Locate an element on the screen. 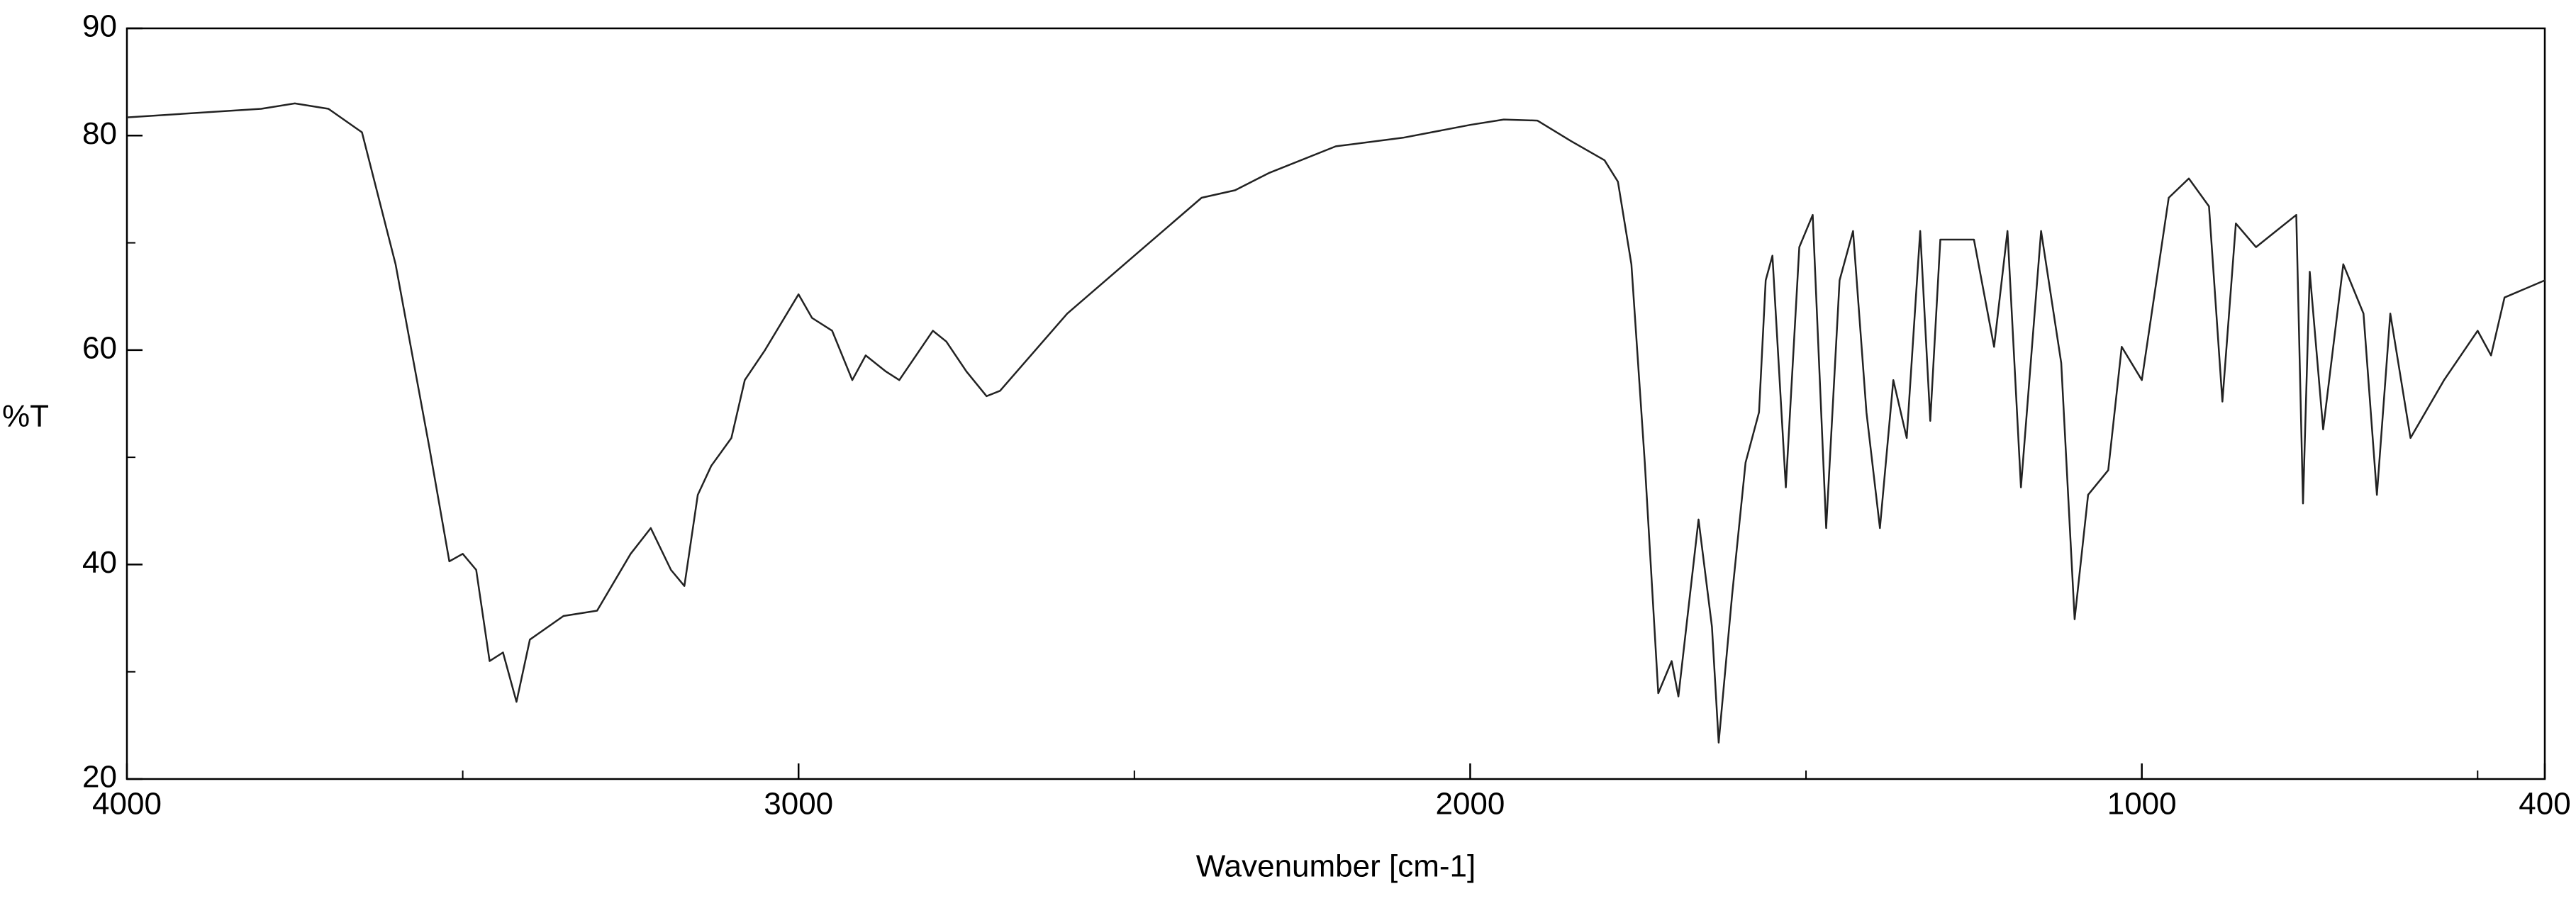  x-tick-label: 400 is located at coordinates (2544, 804).